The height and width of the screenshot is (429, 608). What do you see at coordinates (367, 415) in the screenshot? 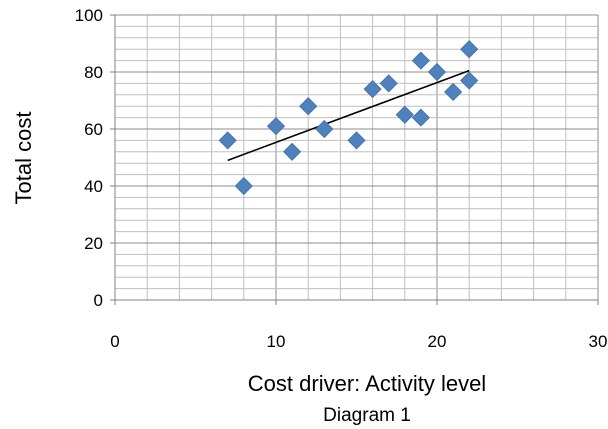
I see `diagram-caption: Diagram 1` at bounding box center [367, 415].